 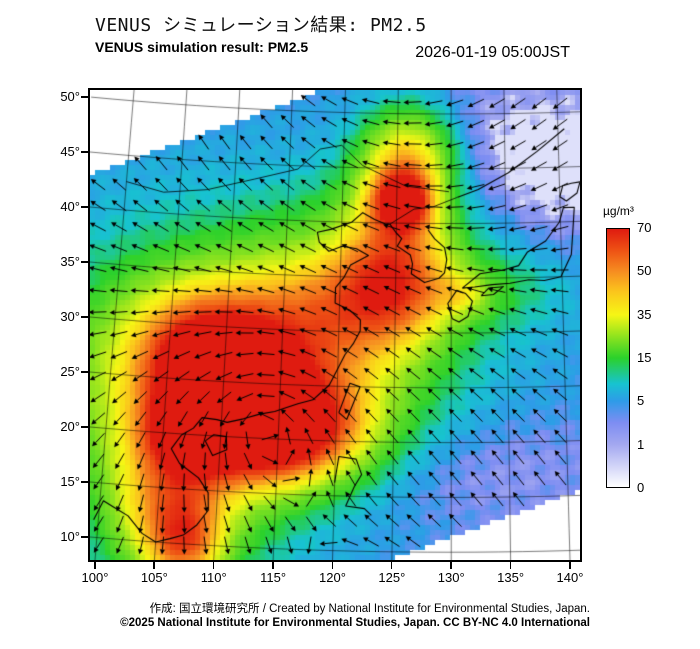 I want to click on colorbar-unit-label: µg/m³, so click(x=618, y=211).